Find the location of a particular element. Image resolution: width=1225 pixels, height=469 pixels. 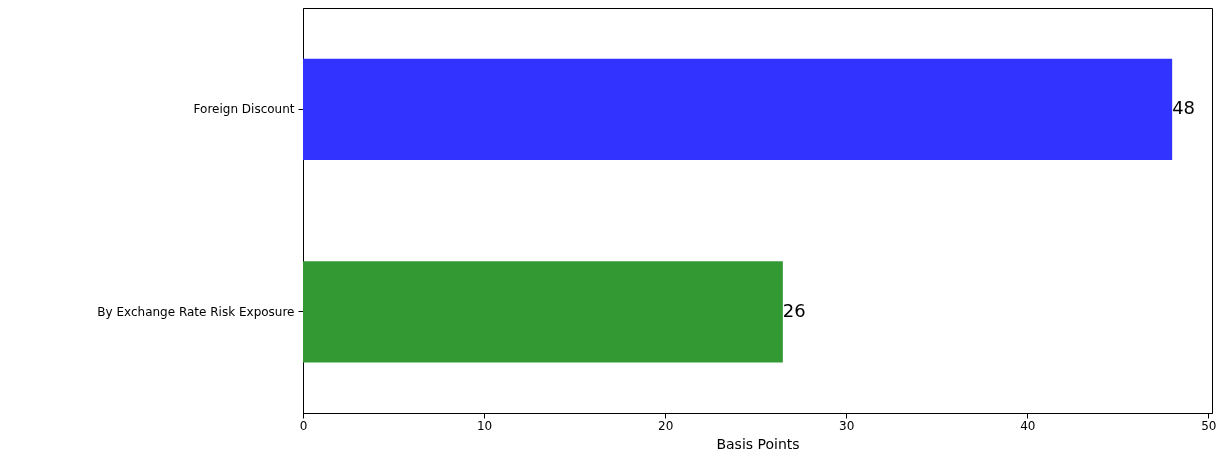

x-tick-label: 30 is located at coordinates (847, 425).